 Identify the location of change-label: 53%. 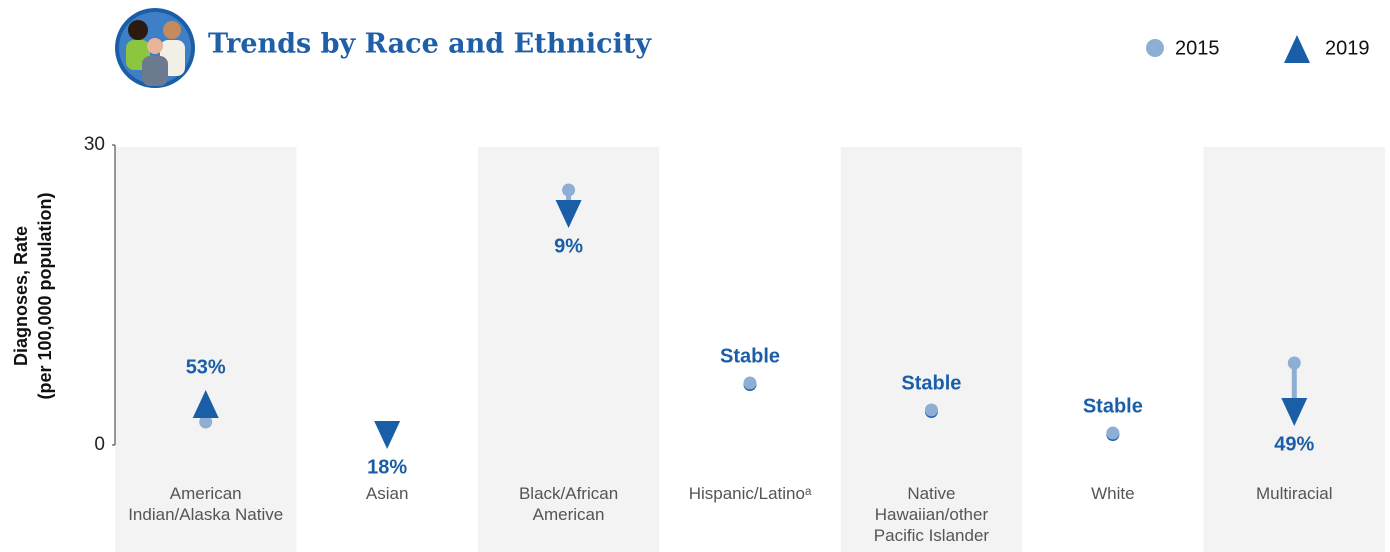
(206, 367).